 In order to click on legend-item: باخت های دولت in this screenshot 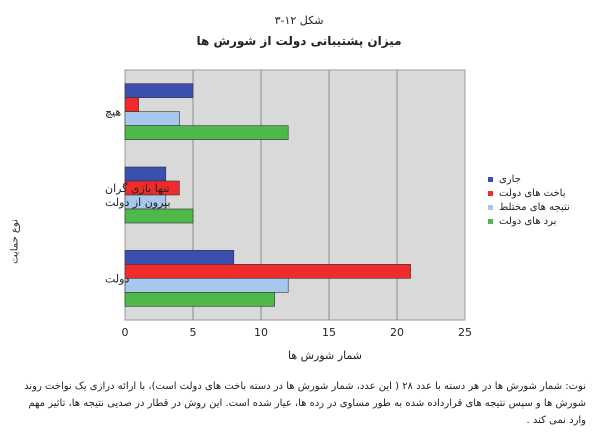, I will do `click(529, 193)`.